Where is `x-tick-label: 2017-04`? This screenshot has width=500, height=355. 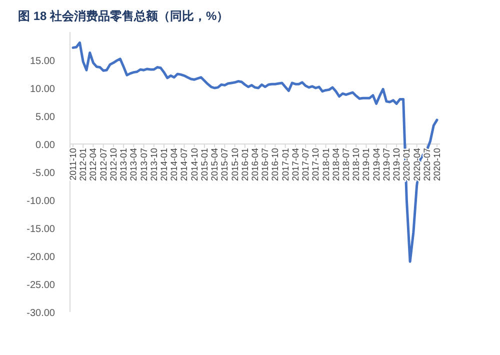 x-tick-label: 2017-04 is located at coordinates (295, 165).